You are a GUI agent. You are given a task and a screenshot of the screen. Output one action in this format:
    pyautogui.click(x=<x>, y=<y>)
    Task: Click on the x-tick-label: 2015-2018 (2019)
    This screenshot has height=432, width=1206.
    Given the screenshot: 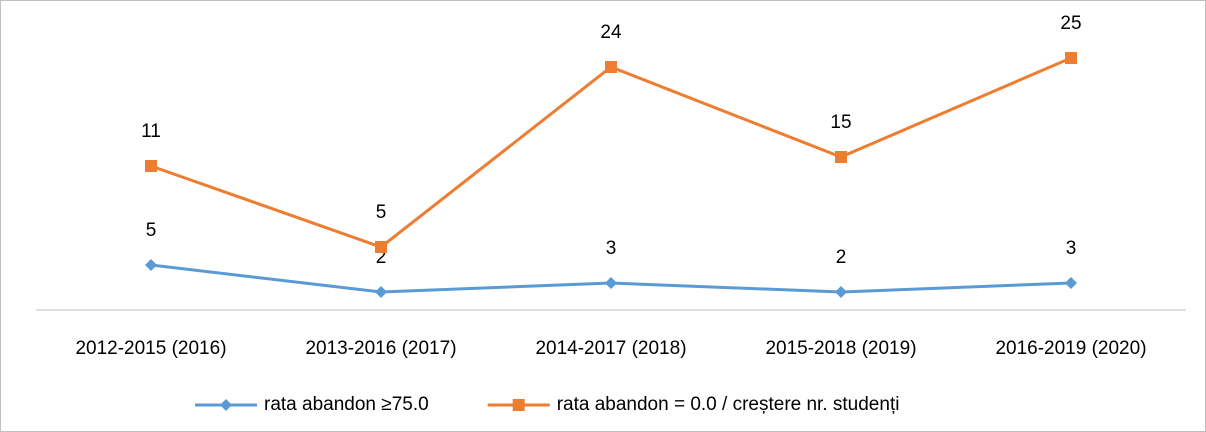 What is the action you would take?
    pyautogui.click(x=840, y=348)
    